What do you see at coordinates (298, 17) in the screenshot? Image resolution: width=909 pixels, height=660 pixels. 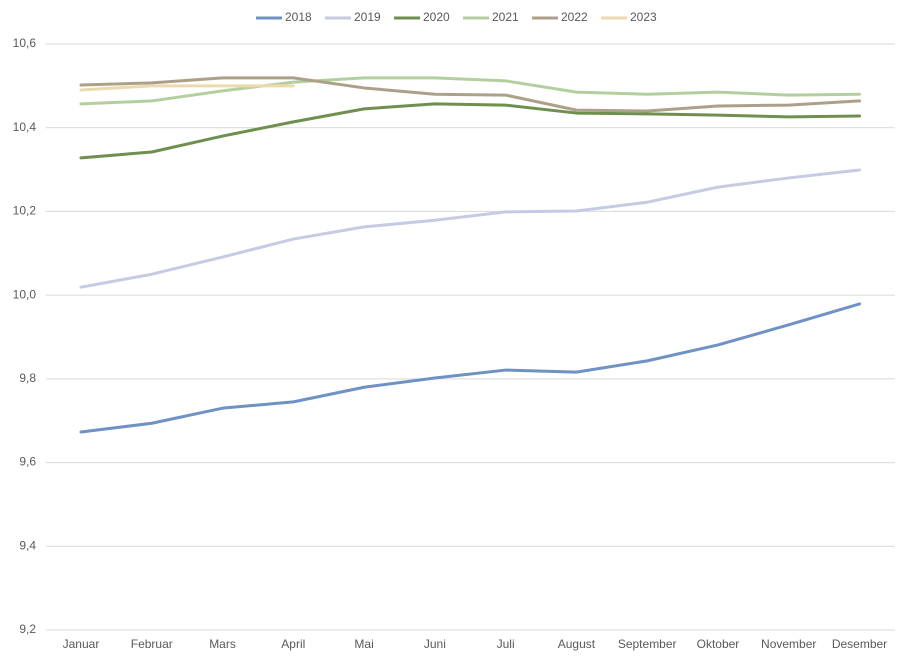 I see `legend-label: 2018` at bounding box center [298, 17].